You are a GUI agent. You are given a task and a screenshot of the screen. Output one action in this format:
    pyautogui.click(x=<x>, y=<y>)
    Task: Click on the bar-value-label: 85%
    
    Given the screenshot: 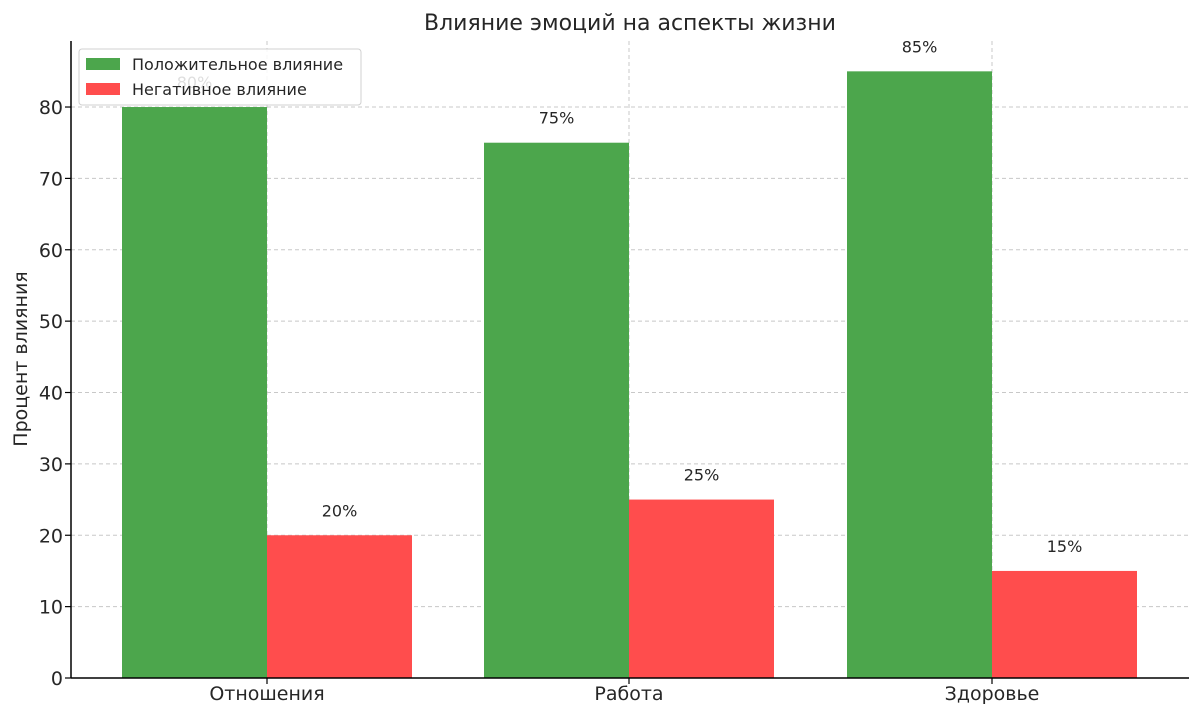 What is the action you would take?
    pyautogui.click(x=920, y=46)
    